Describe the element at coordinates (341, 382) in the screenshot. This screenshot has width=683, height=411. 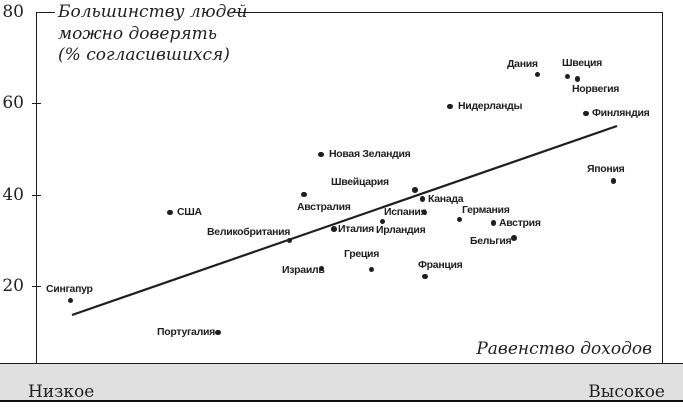
I see `x-axis-equality-band` at that location.